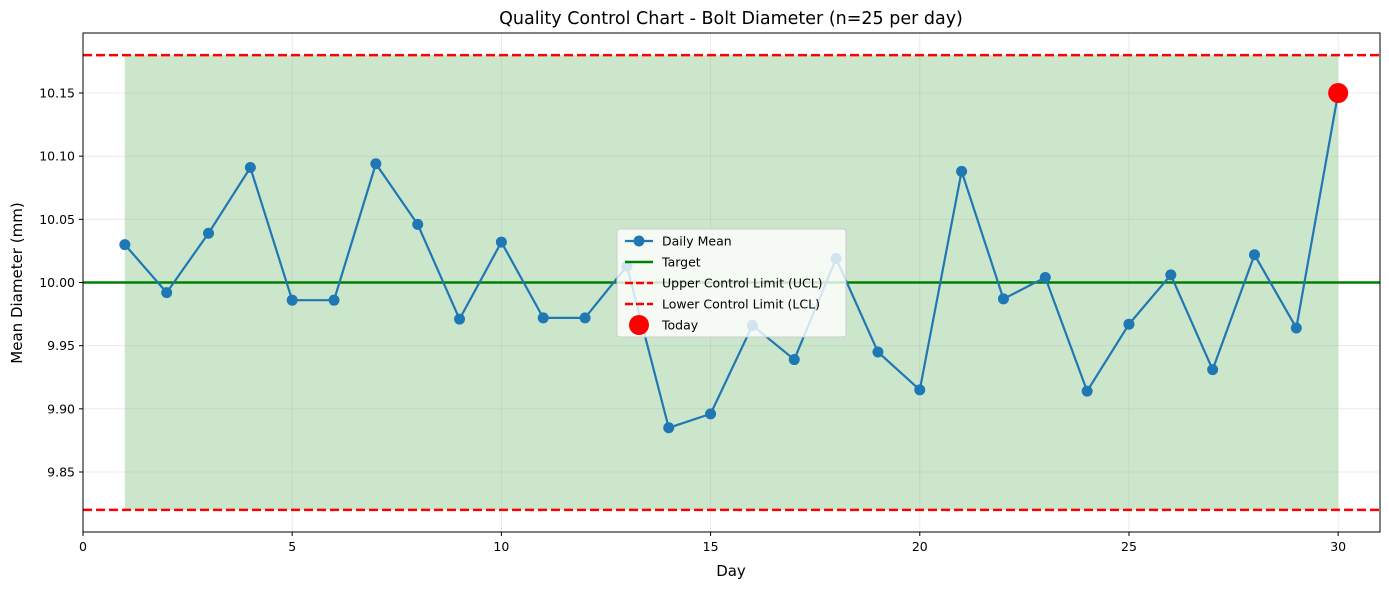 This screenshot has height=594, width=1389. I want to click on y-tick-label: 9.85, so click(61, 471).